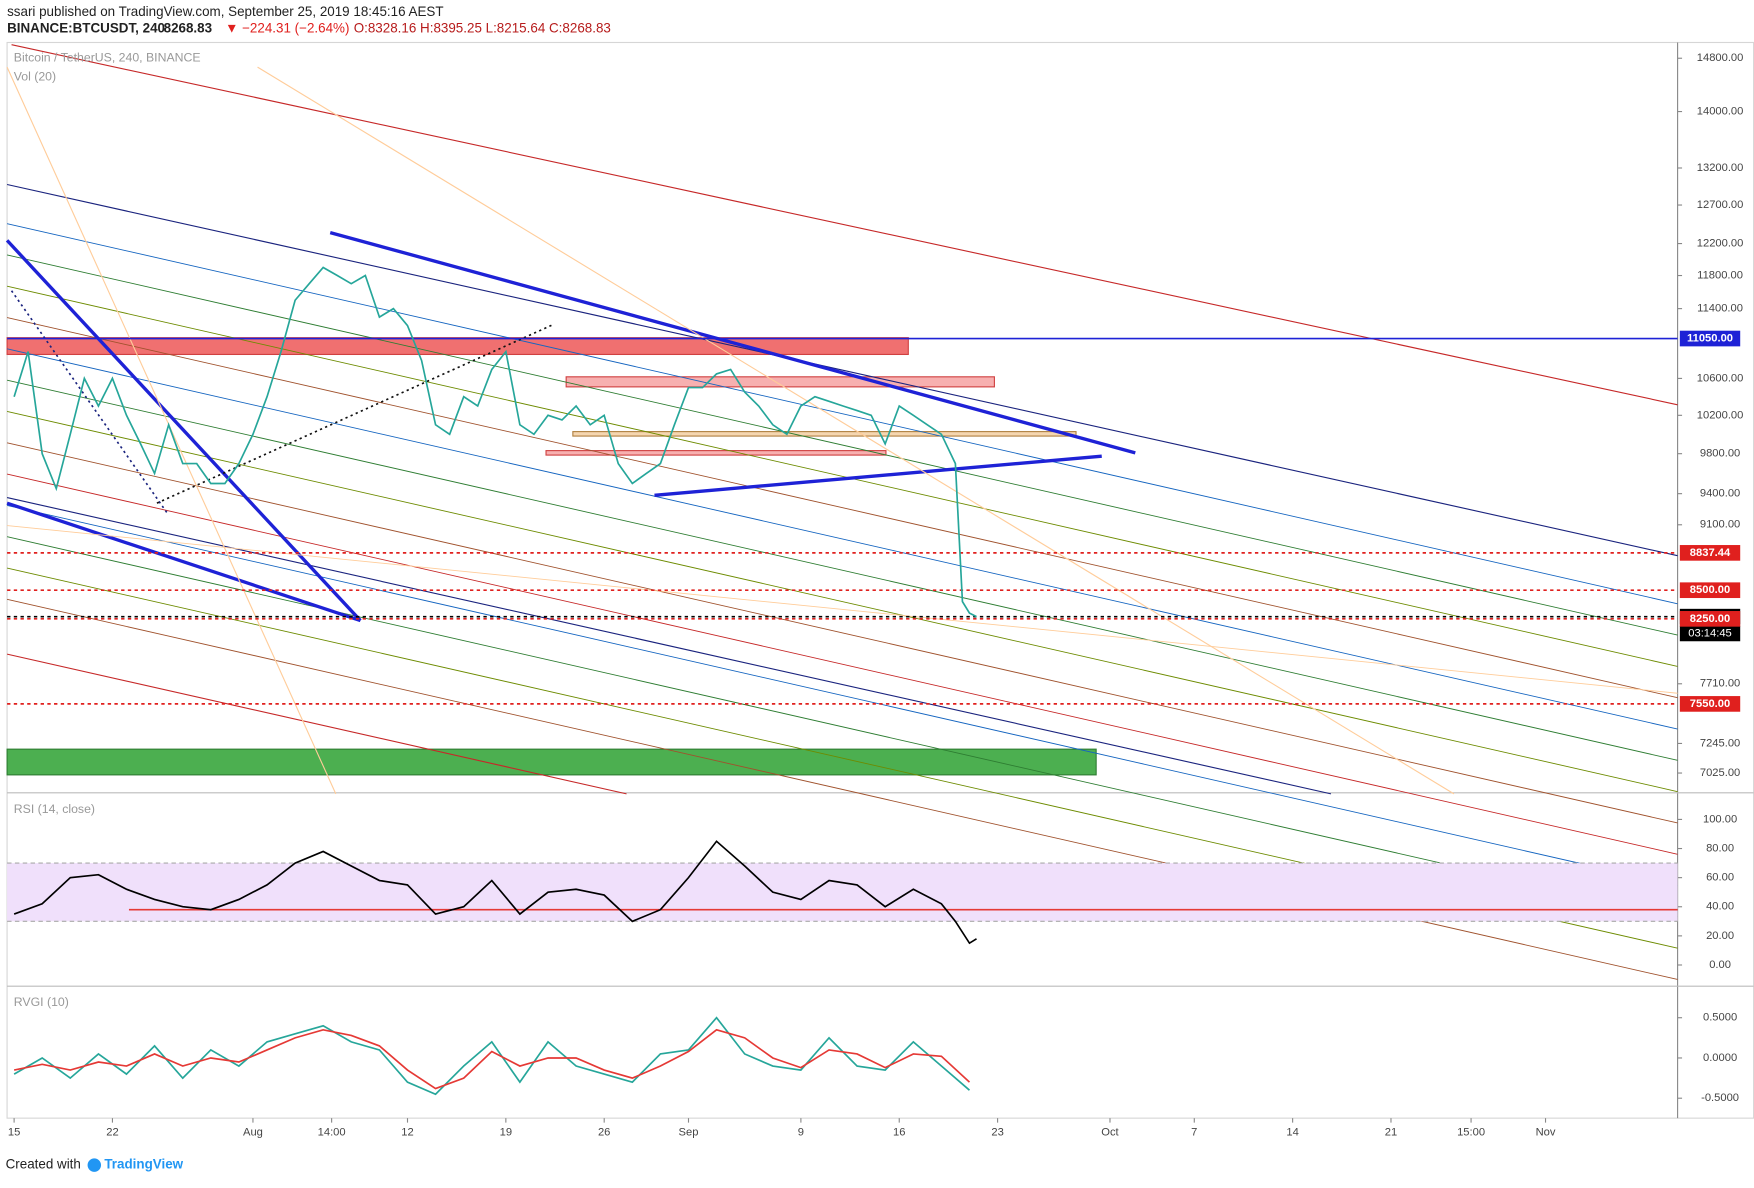  What do you see at coordinates (1720, 454) in the screenshot?
I see `y-tick-label: 9800.00` at bounding box center [1720, 454].